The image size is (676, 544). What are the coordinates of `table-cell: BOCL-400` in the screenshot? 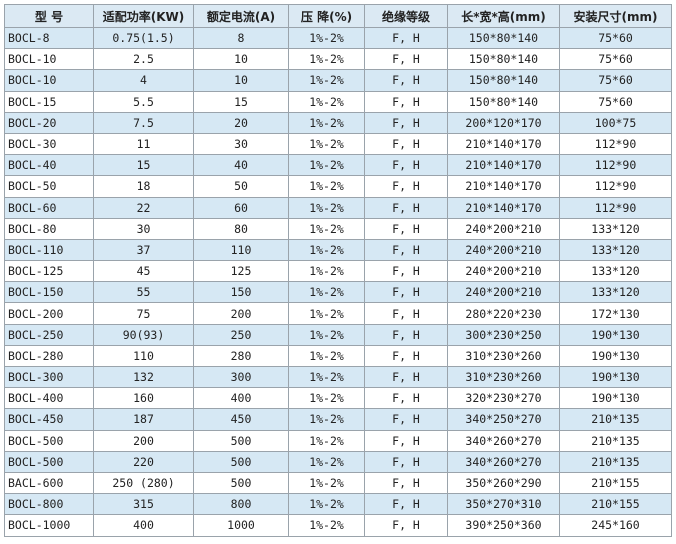 It's located at (49, 398).